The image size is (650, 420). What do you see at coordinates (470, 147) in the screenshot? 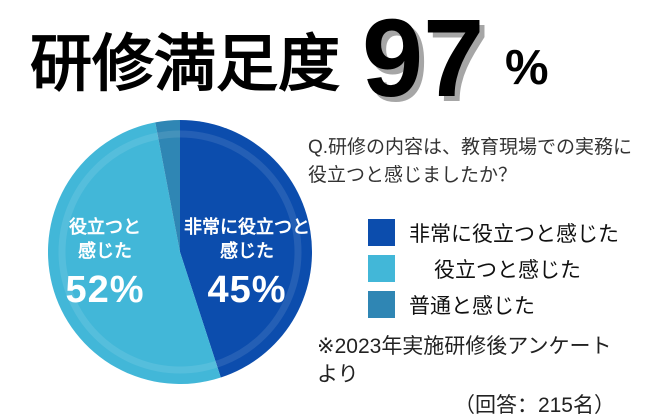
I see `survey-question-line1: Q.研修の内容は、教育現場での実務に` at bounding box center [470, 147].